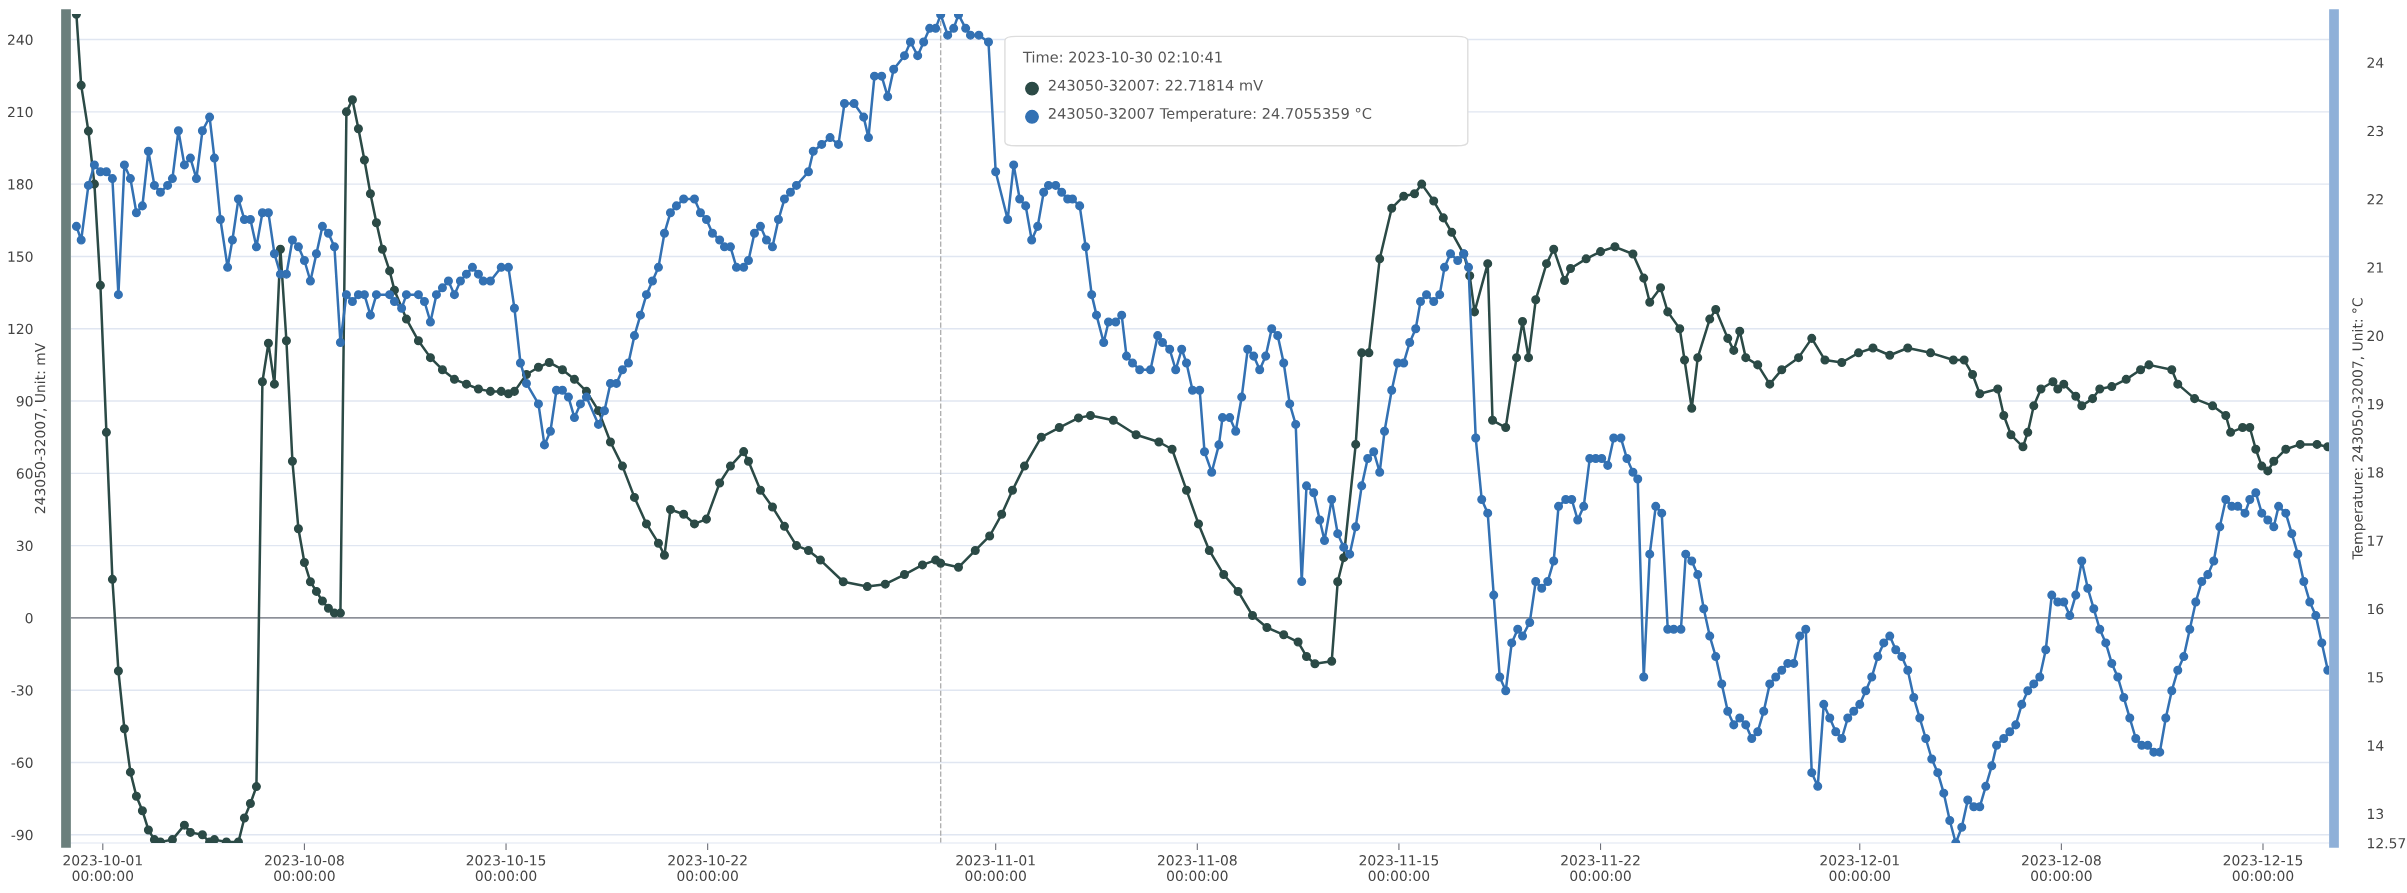  I want to click on y-tick-label: -60, so click(22, 762).